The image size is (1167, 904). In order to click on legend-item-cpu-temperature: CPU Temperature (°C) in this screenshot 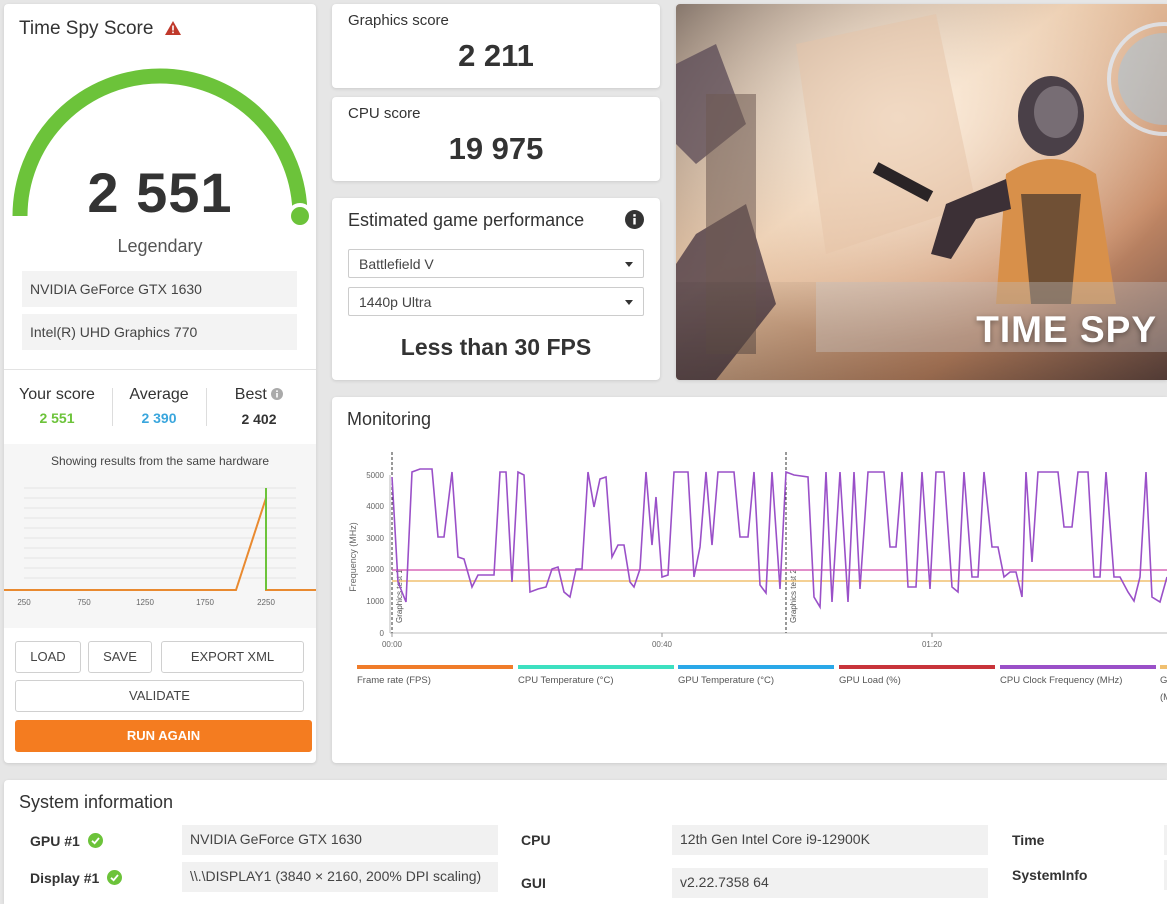, I will do `click(596, 675)`.